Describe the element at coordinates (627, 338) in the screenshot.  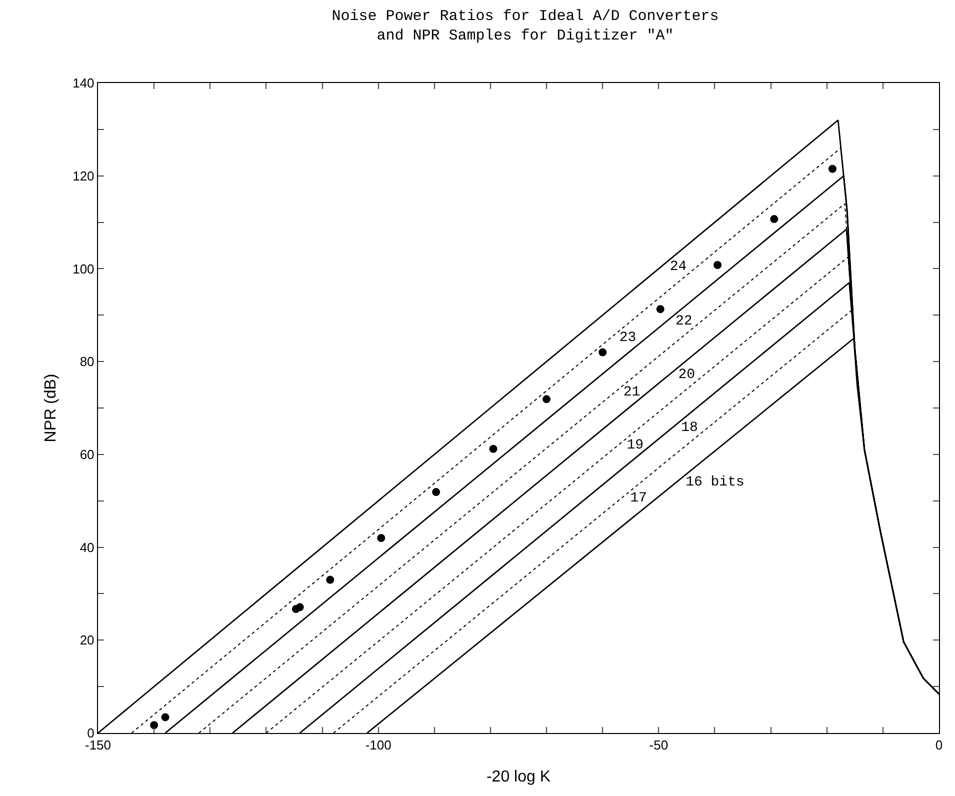
I see `series-label: 23` at that location.